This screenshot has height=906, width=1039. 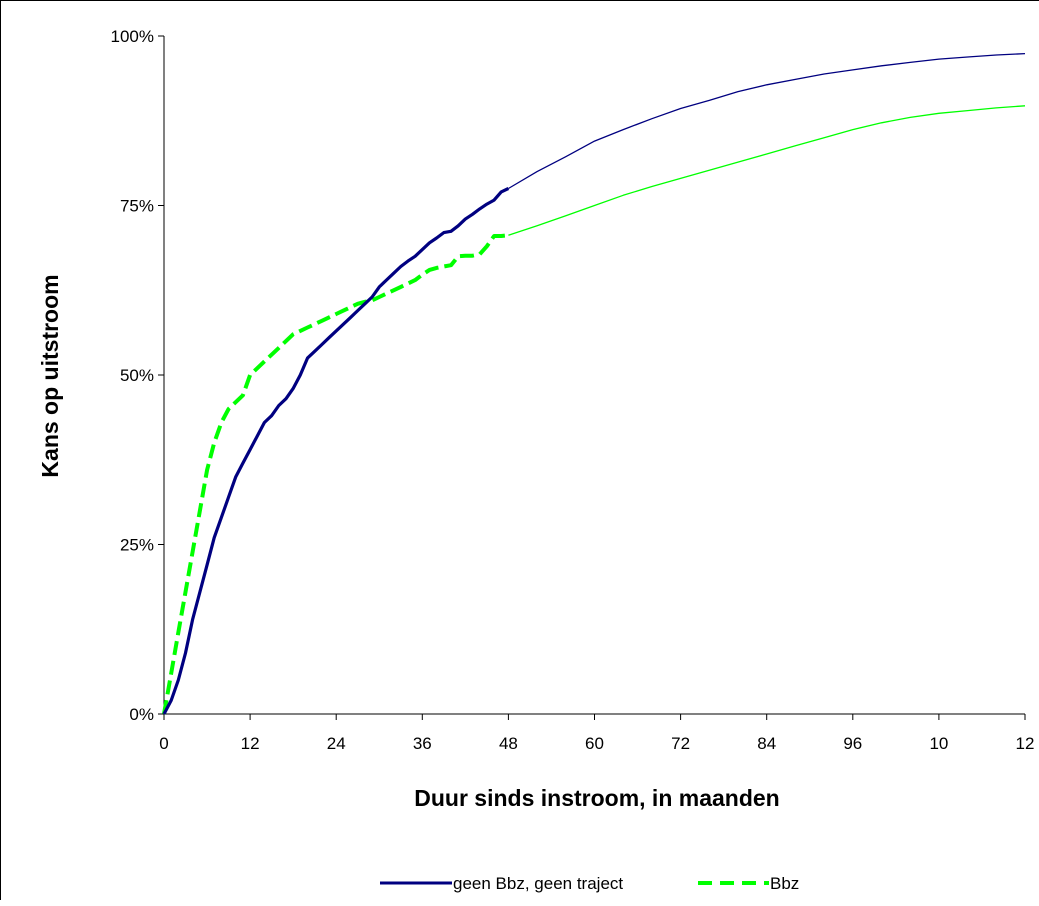 I want to click on legend-label-geen-bbz: geen Bbz, geen traject, so click(x=538, y=883).